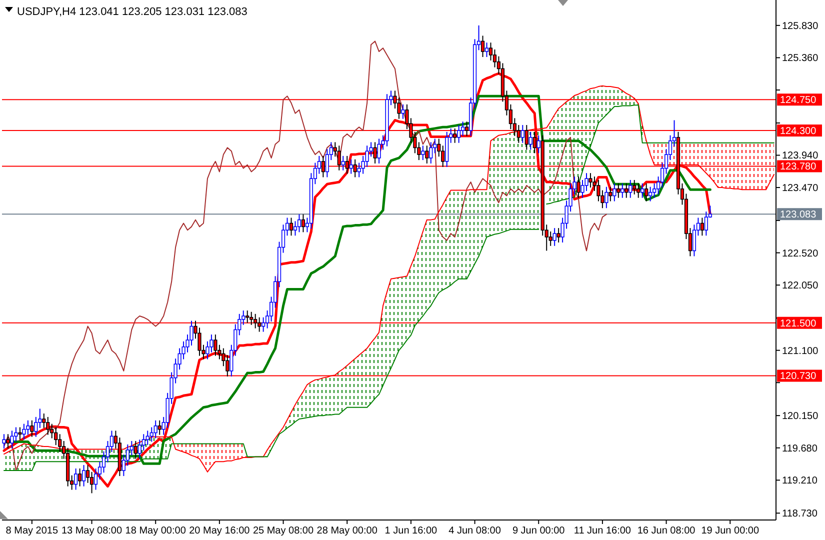 Image resolution: width=825 pixels, height=540 pixels. I want to click on ref-line-label: 121.500, so click(798, 324).